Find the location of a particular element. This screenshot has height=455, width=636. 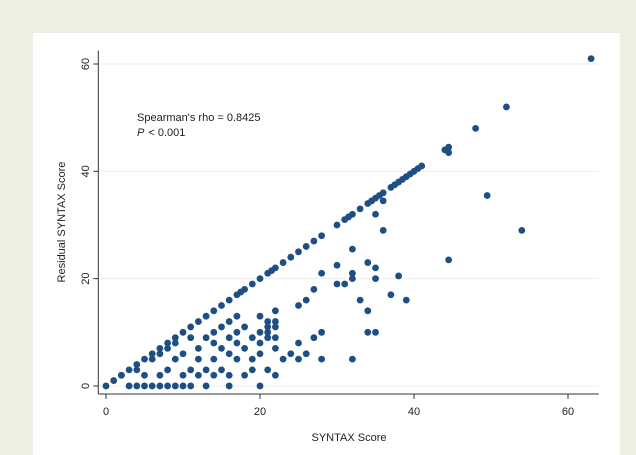

annotation: Spearman's rho = 0.8425 is located at coordinates (199, 118).